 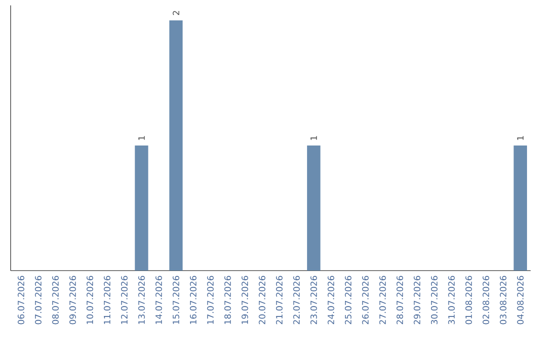 I want to click on x-tick-label: 08.07.2026, so click(x=55, y=300).